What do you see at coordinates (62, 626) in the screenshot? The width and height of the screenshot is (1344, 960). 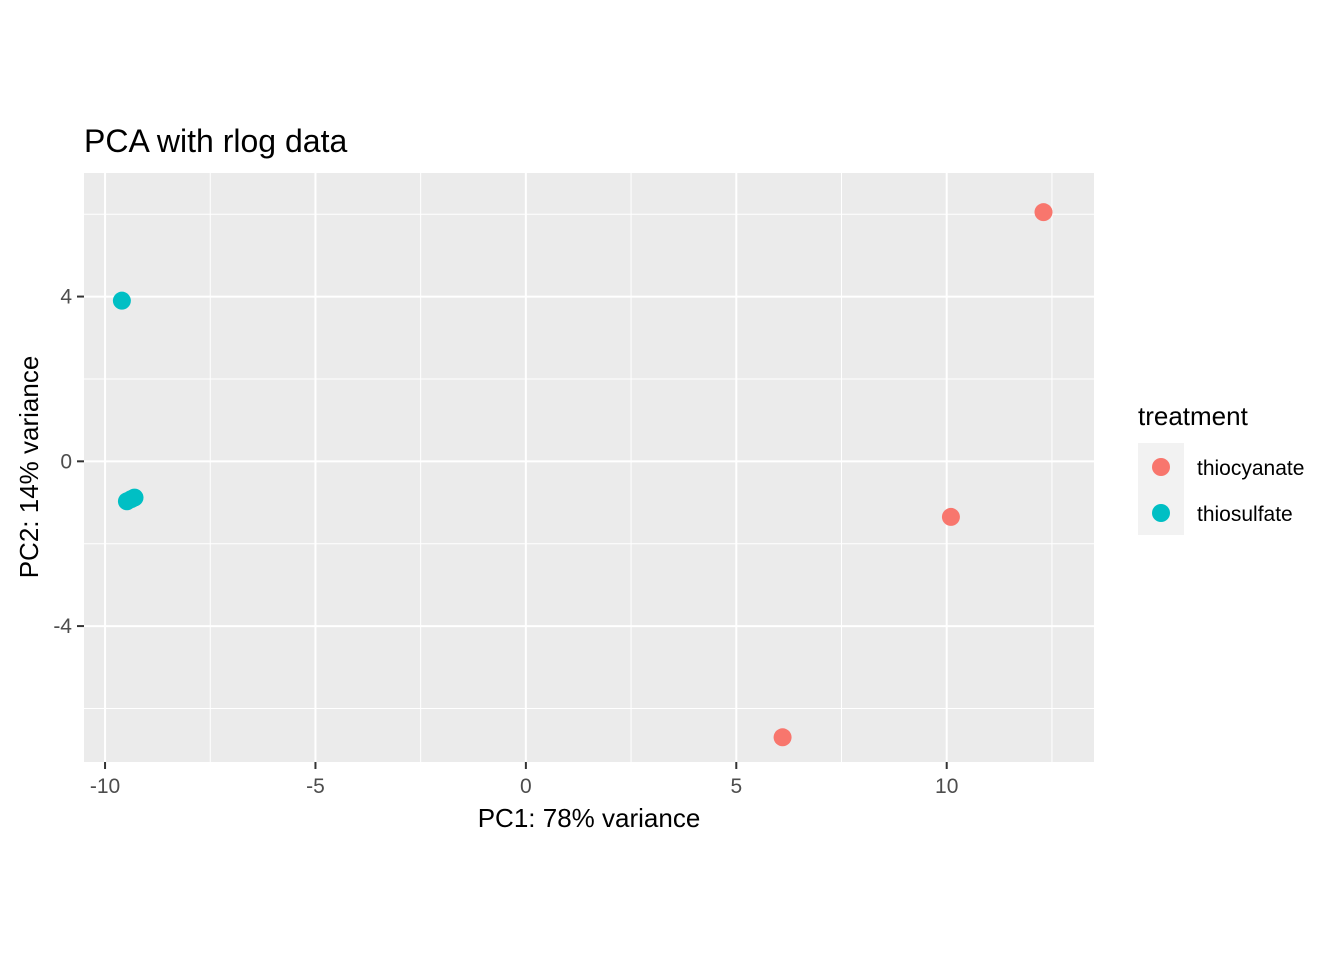 I see `y-tick-label: -4` at bounding box center [62, 626].